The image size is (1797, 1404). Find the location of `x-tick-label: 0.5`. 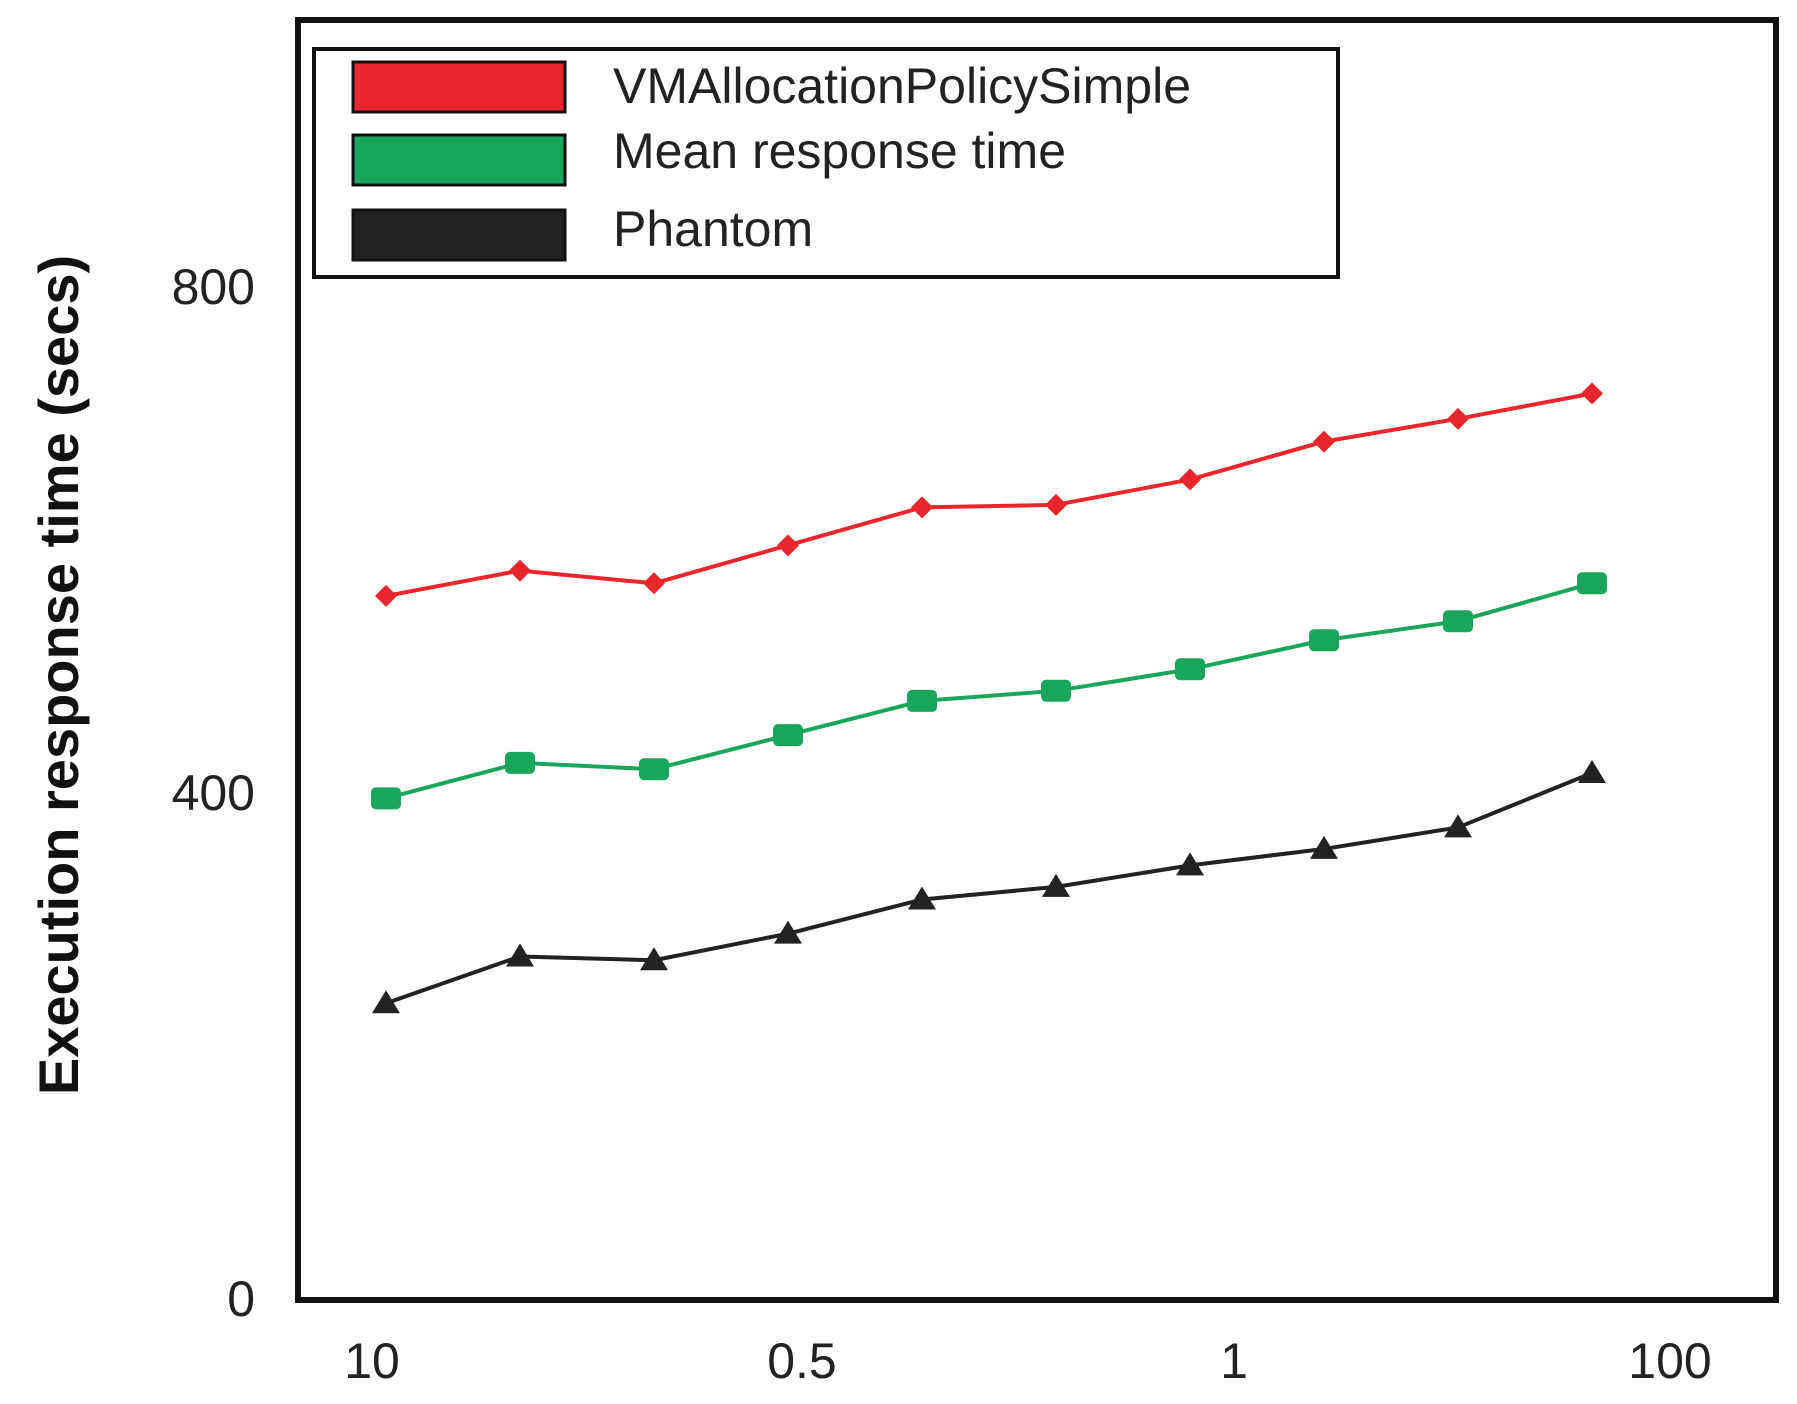

x-tick-label: 0.5 is located at coordinates (802, 1361).